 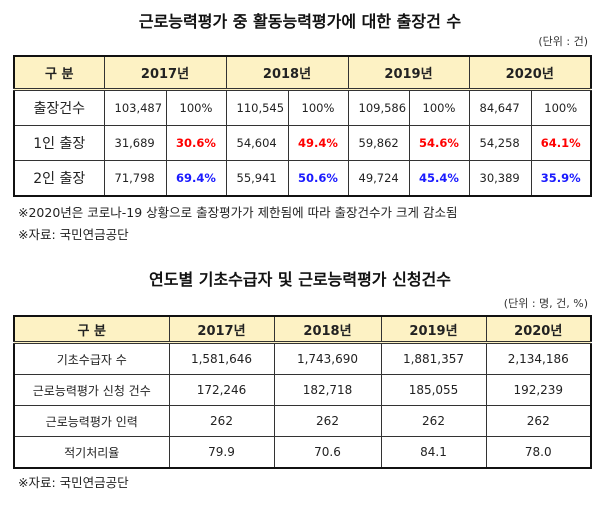 I want to click on percent-cell: 35.9%, so click(x=561, y=178).